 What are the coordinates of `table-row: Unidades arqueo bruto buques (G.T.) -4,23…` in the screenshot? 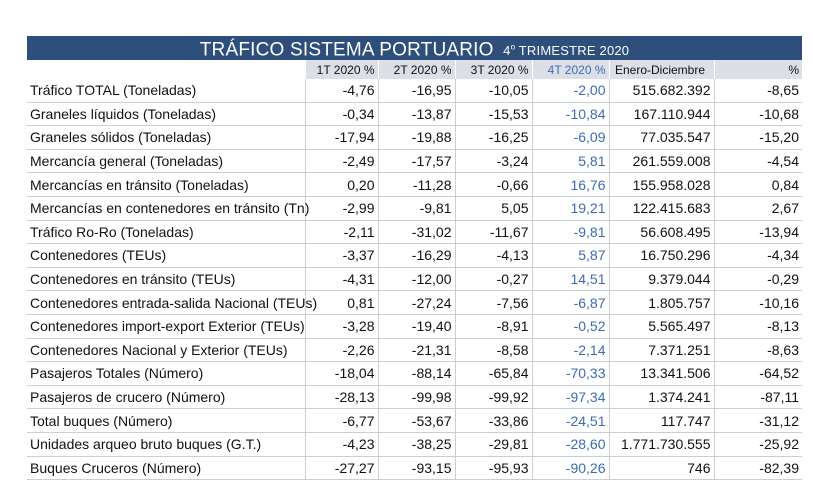 It's located at (414, 444).